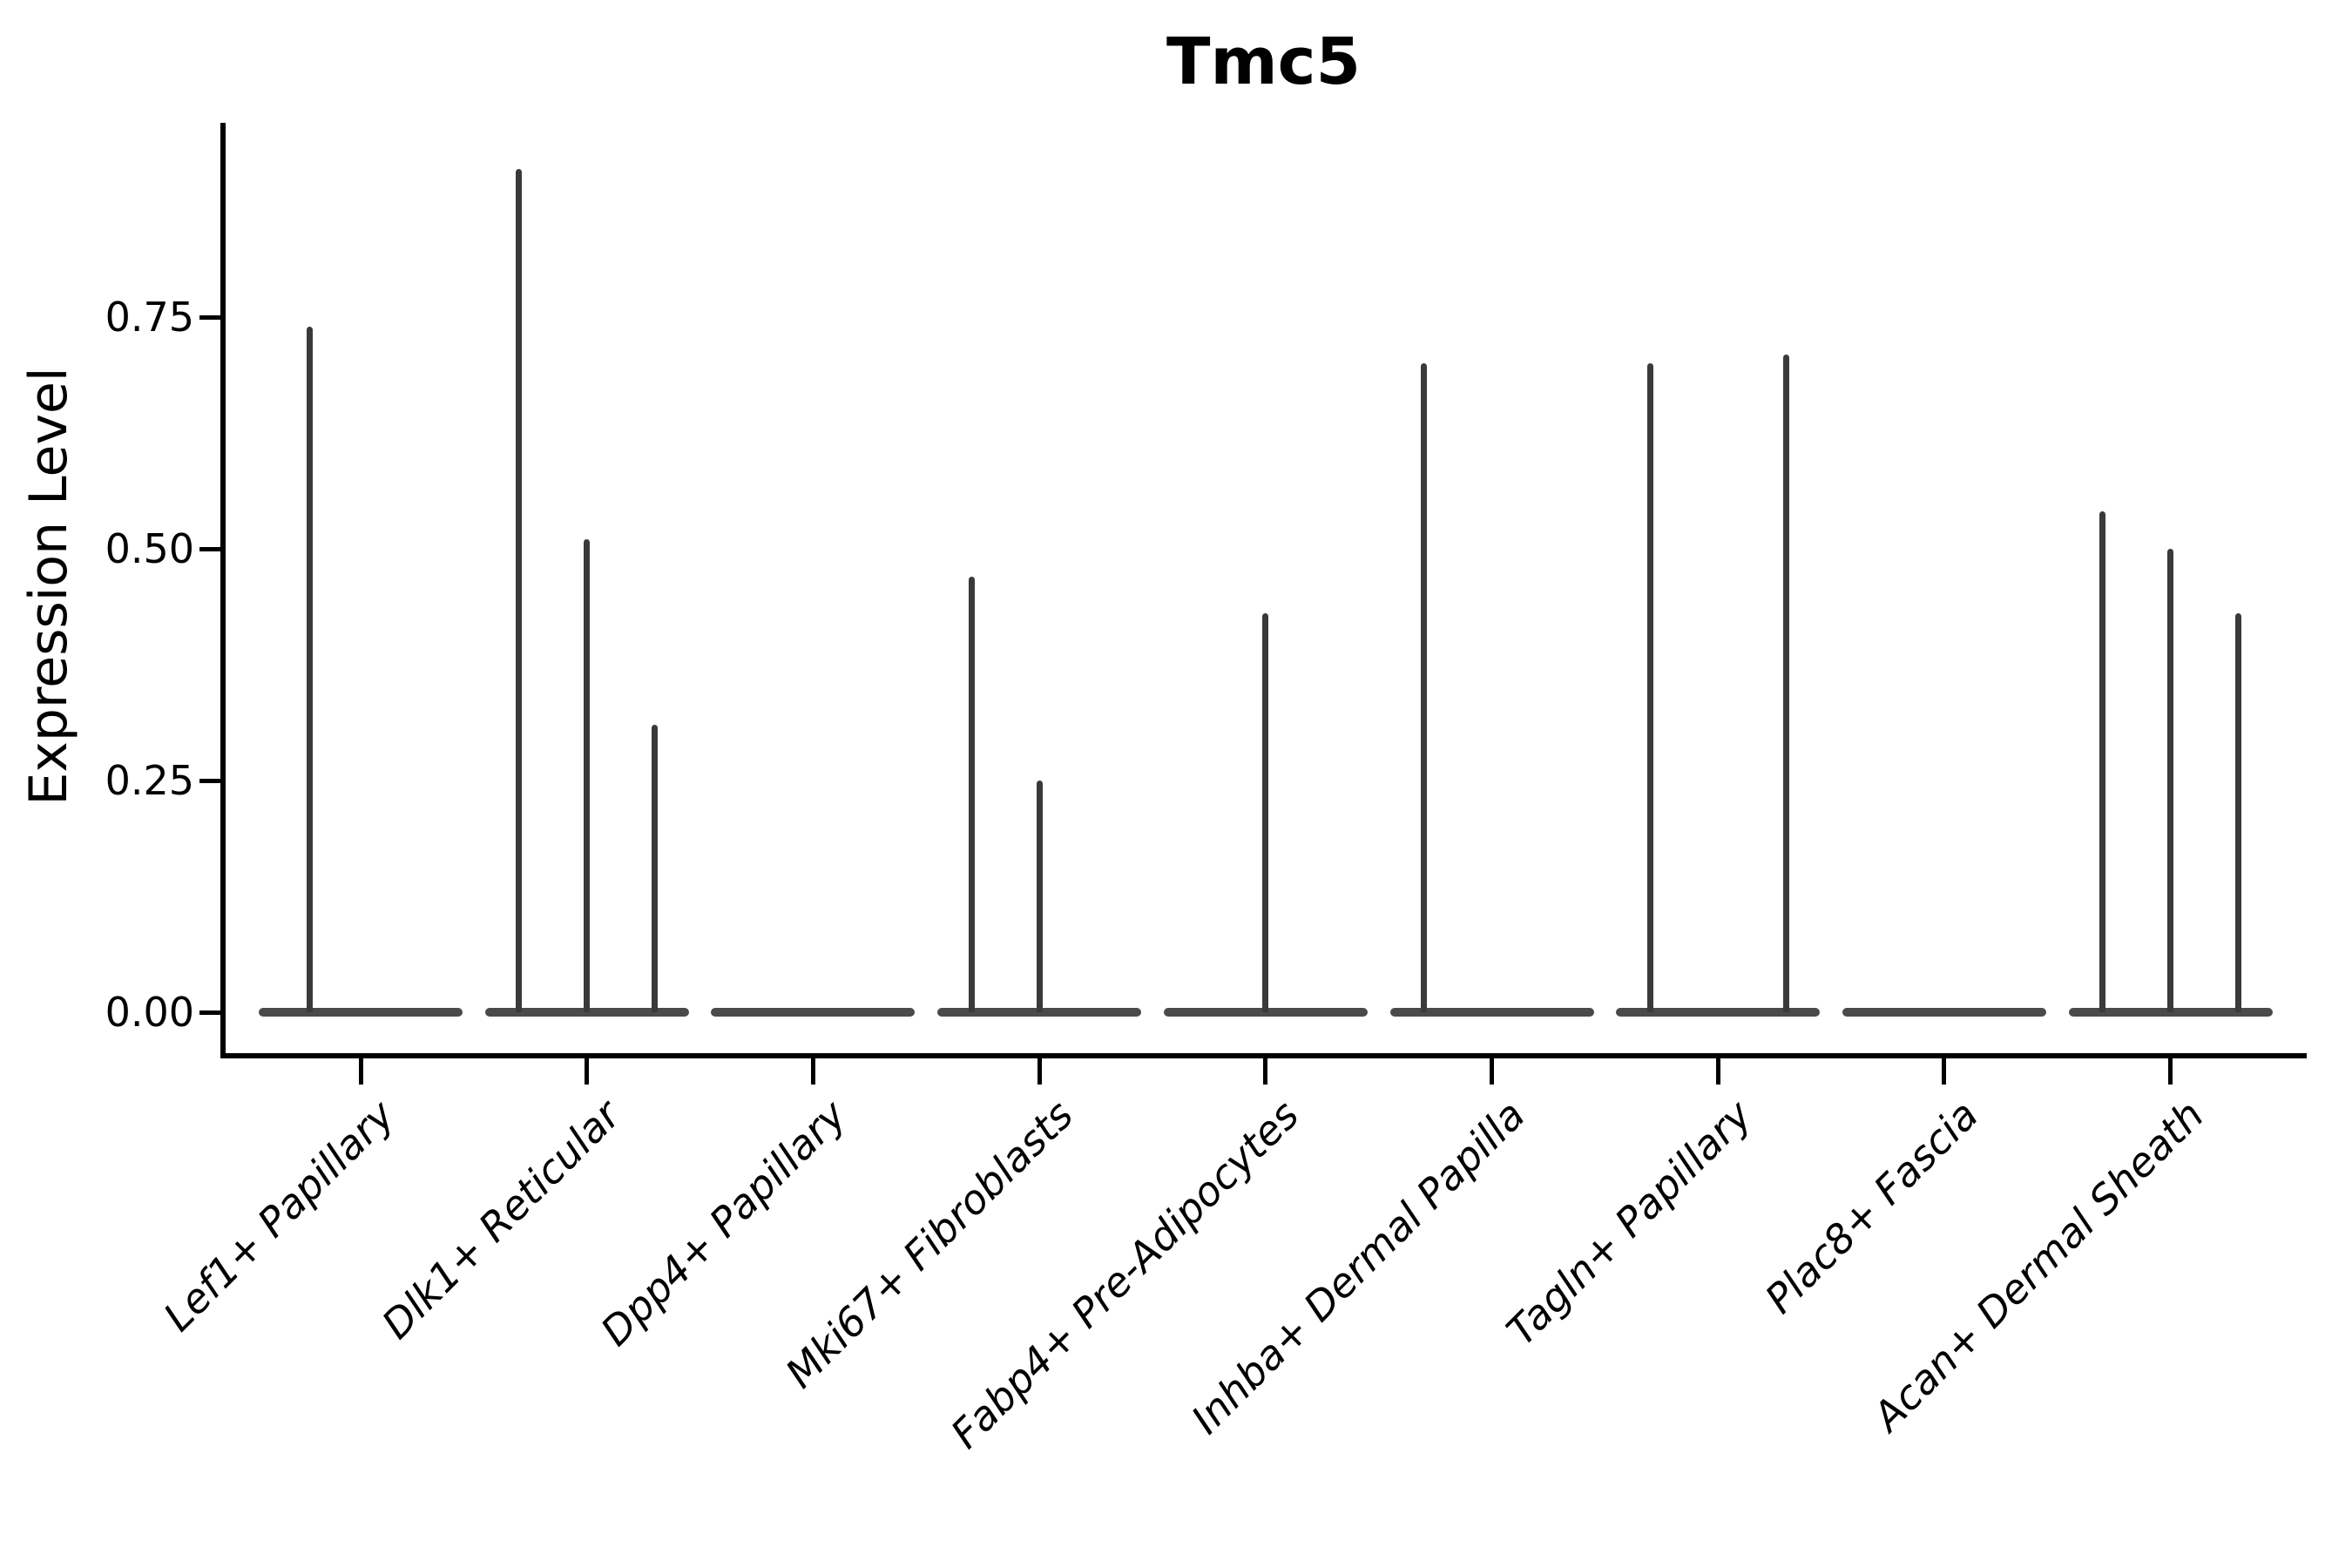 This screenshot has width=2352, height=1568. Describe the element at coordinates (150, 1013) in the screenshot. I see `y-tick-label: 0.00` at that location.